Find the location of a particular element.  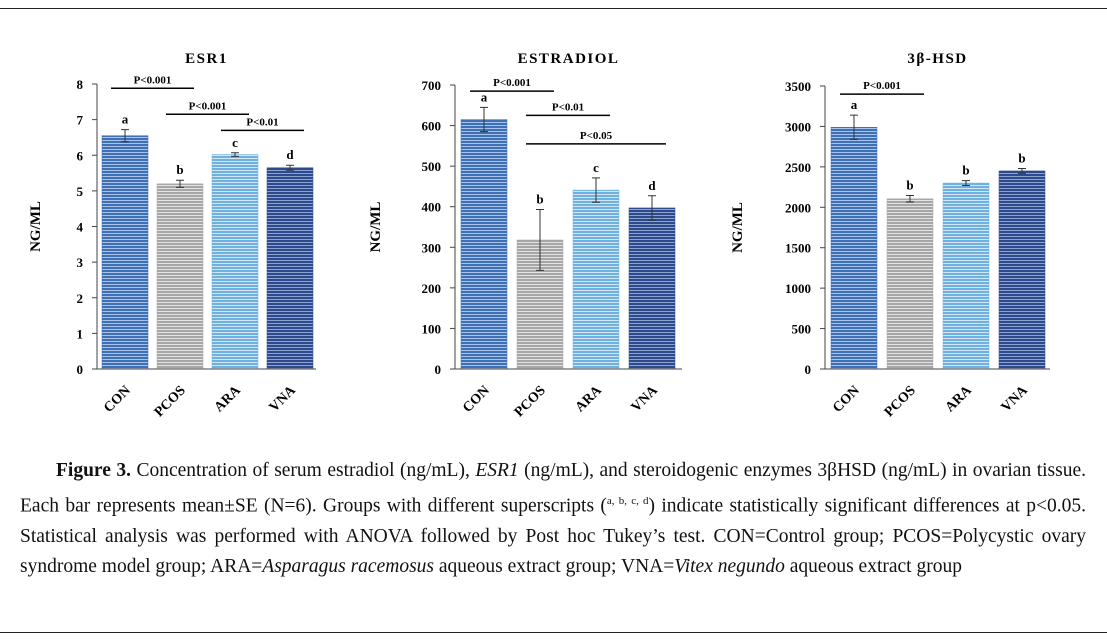

chart2-significance-letter: c is located at coordinates (596, 167).